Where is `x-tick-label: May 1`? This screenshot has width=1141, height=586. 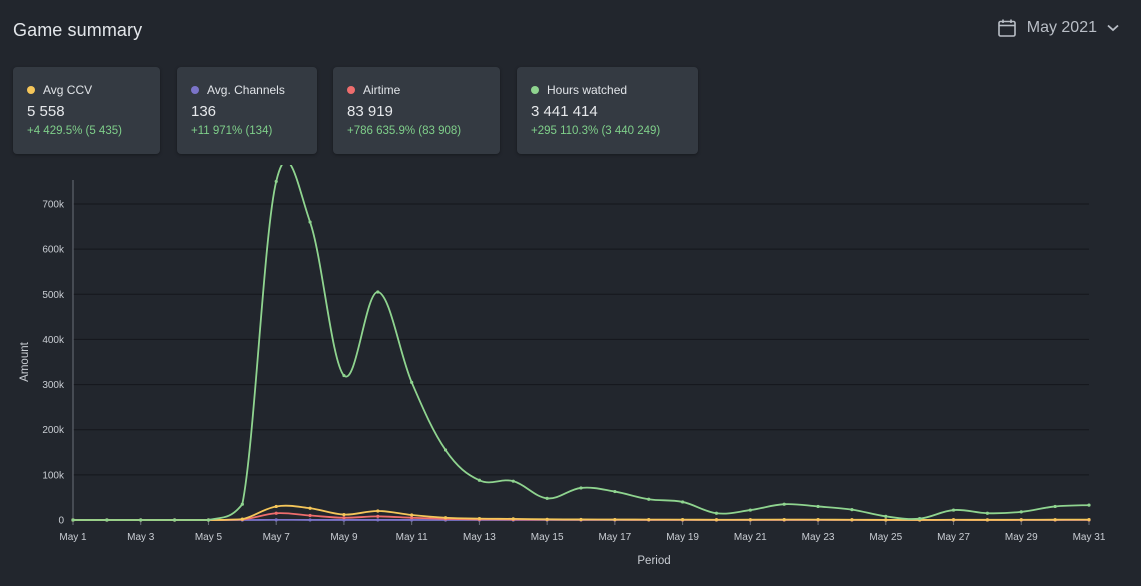
x-tick-label: May 1 is located at coordinates (73, 537).